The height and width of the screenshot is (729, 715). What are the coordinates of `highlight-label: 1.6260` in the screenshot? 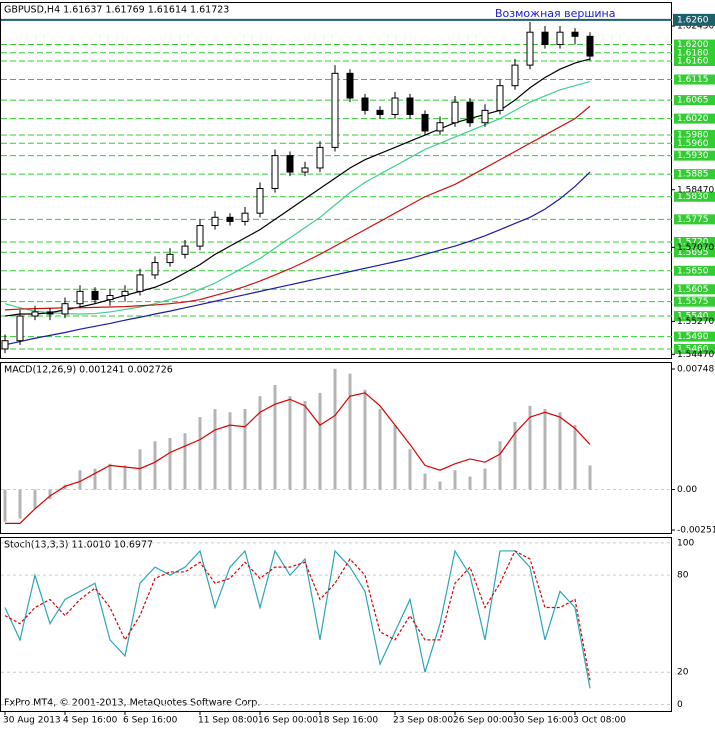 It's located at (693, 20).